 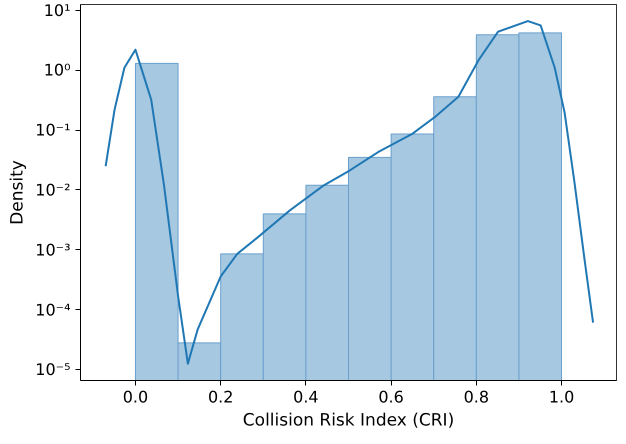 I want to click on x-tick-label: 0.0, so click(x=135, y=397).